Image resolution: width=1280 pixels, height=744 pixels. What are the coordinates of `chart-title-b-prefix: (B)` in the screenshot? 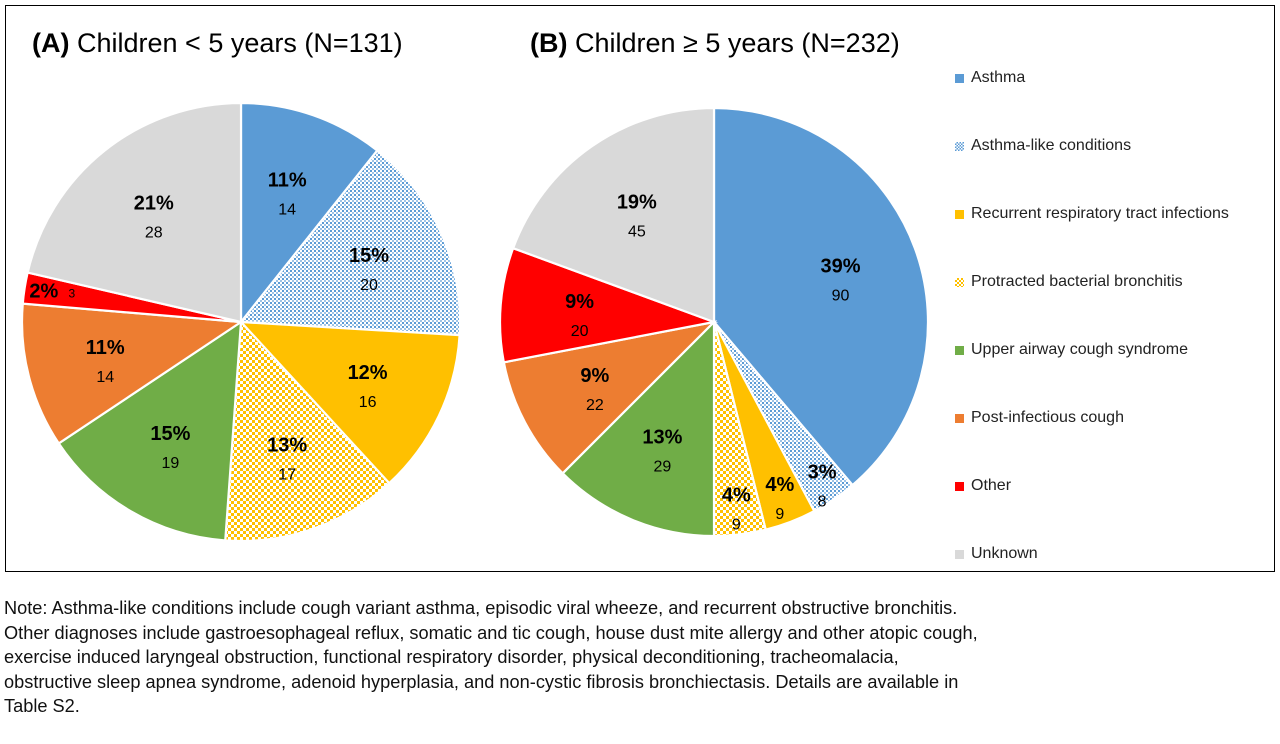 It's located at (549, 43).